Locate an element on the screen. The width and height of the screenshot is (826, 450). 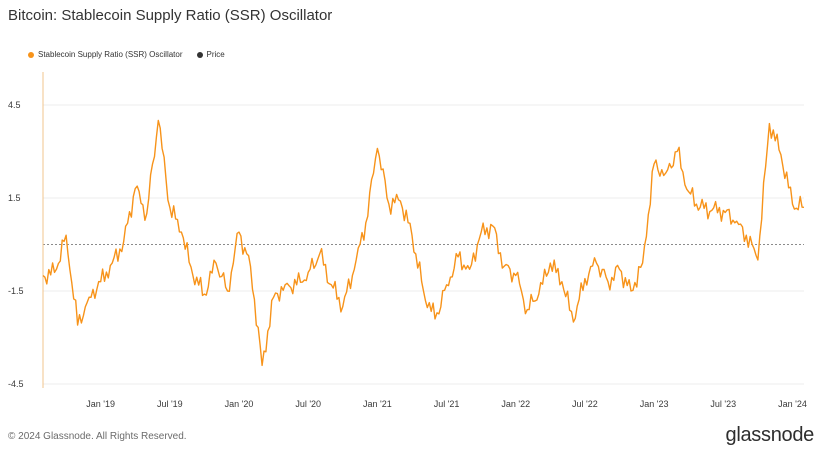
glassnode-logo: glassnode is located at coordinates (770, 435).